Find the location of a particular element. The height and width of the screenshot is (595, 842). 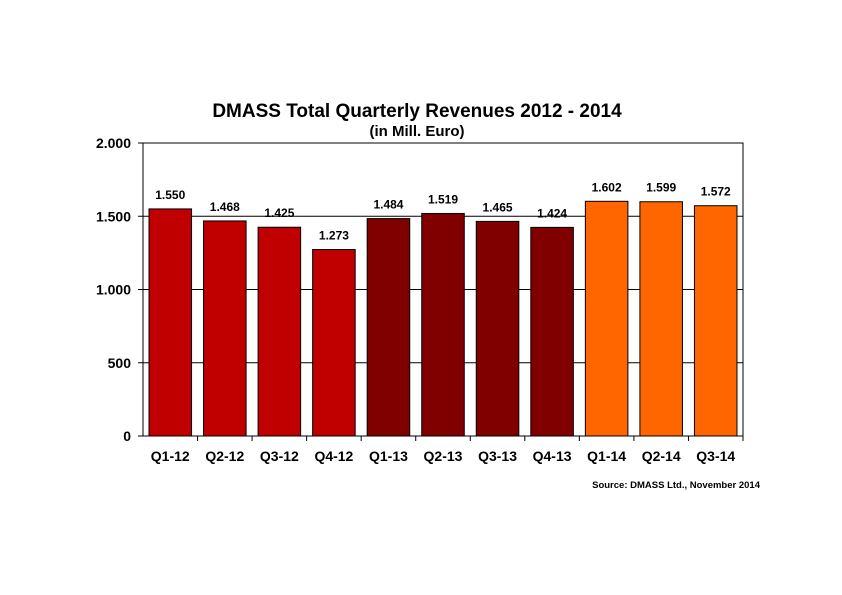

x-tick-label: Q1-14 is located at coordinates (606, 456).